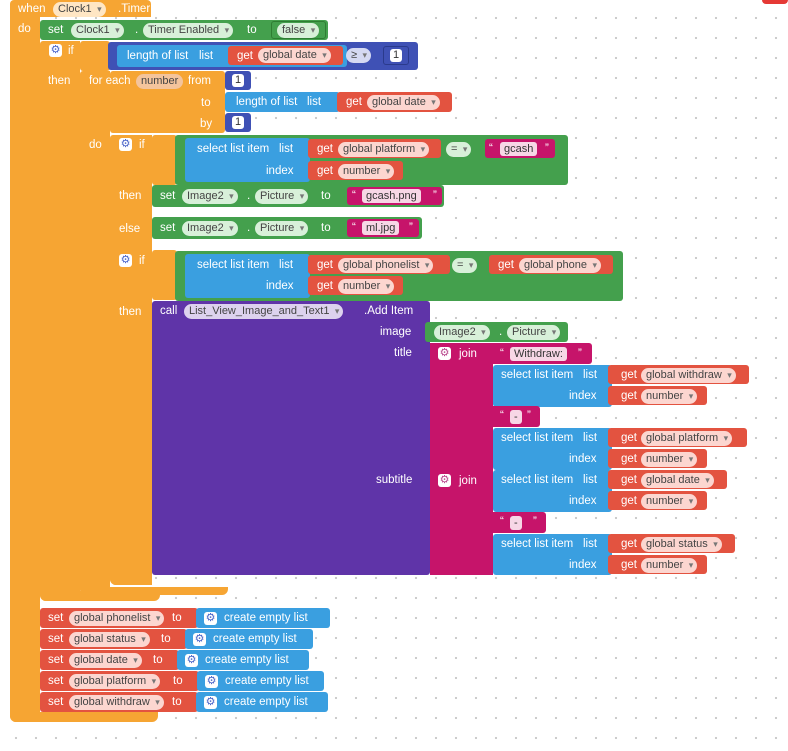 The image size is (788, 751). Describe the element at coordinates (459, 149) in the screenshot. I see `equals-operator-dropdown: =` at that location.